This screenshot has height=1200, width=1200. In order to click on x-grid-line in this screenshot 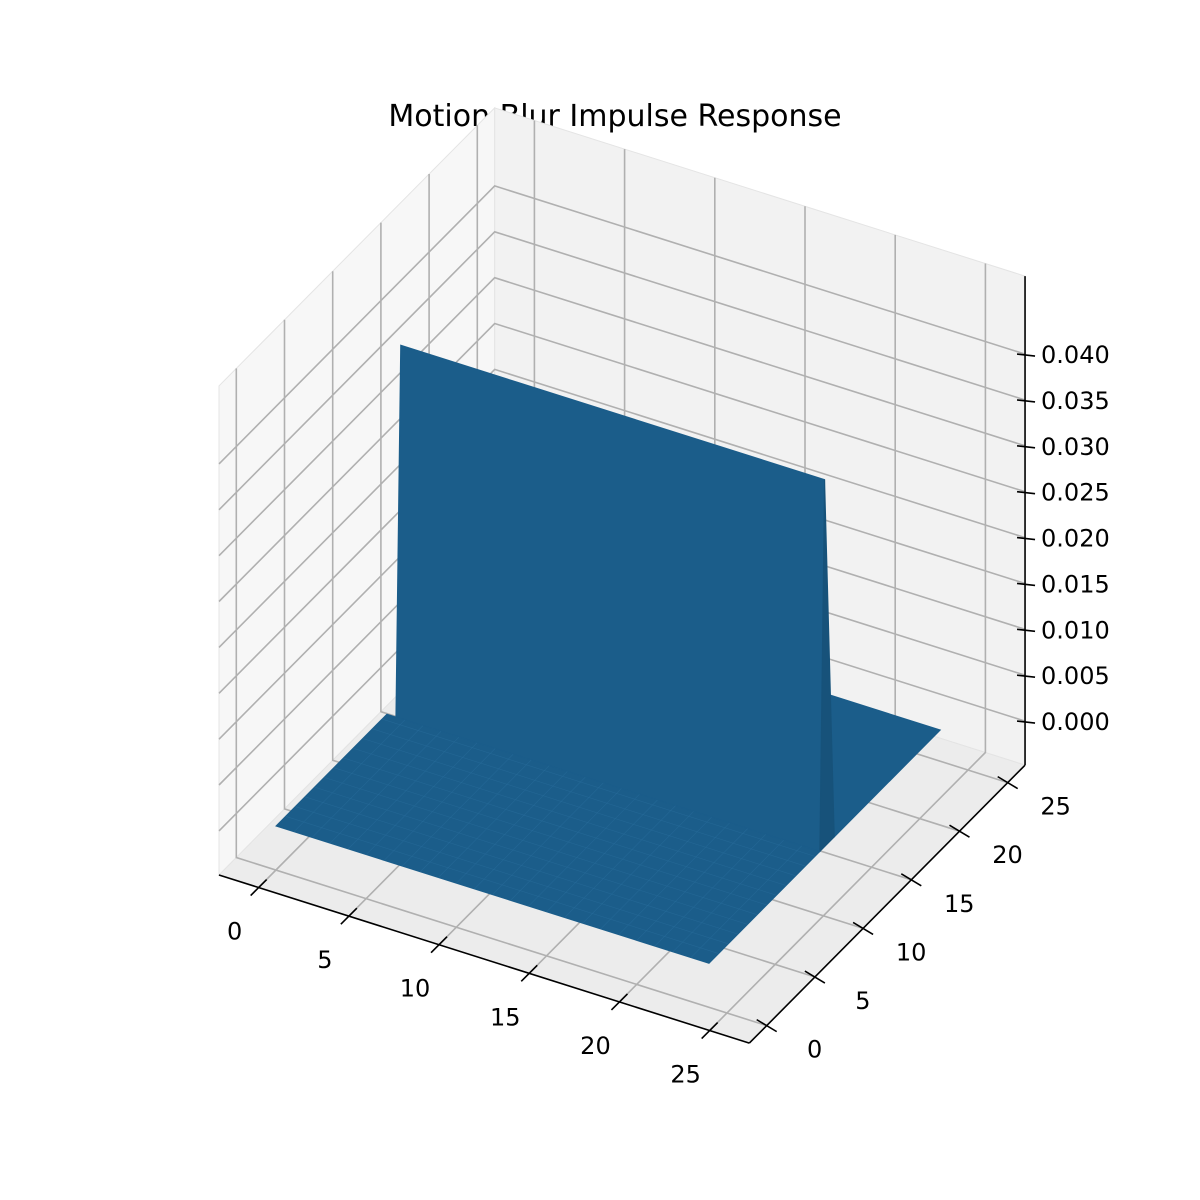, I will do `click(848, 647)`.